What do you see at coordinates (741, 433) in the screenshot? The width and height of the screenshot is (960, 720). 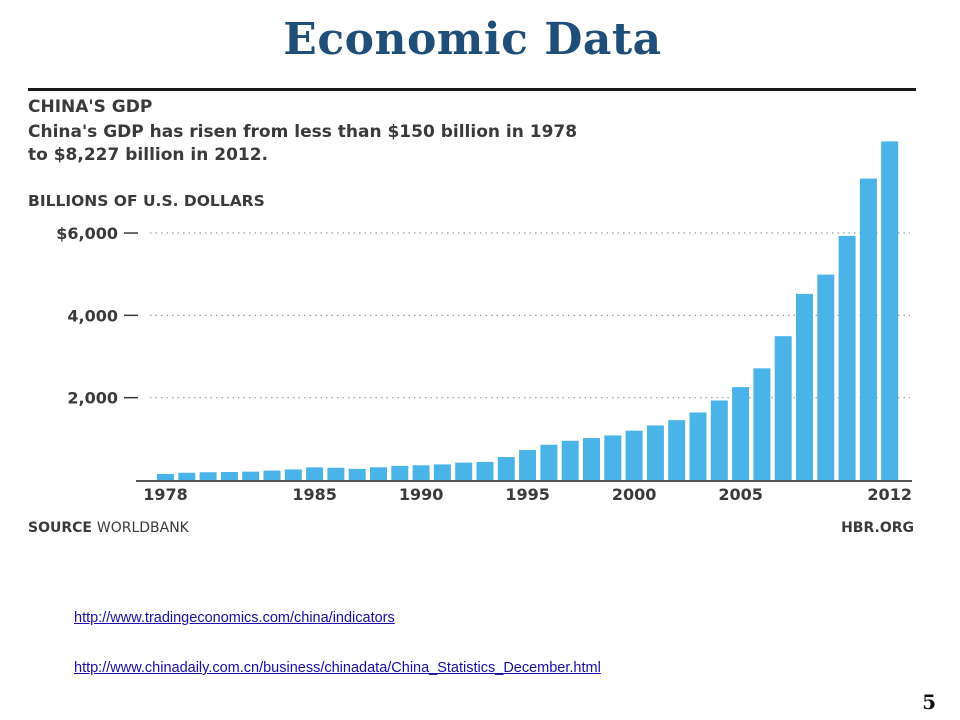 I see `bar-2005` at bounding box center [741, 433].